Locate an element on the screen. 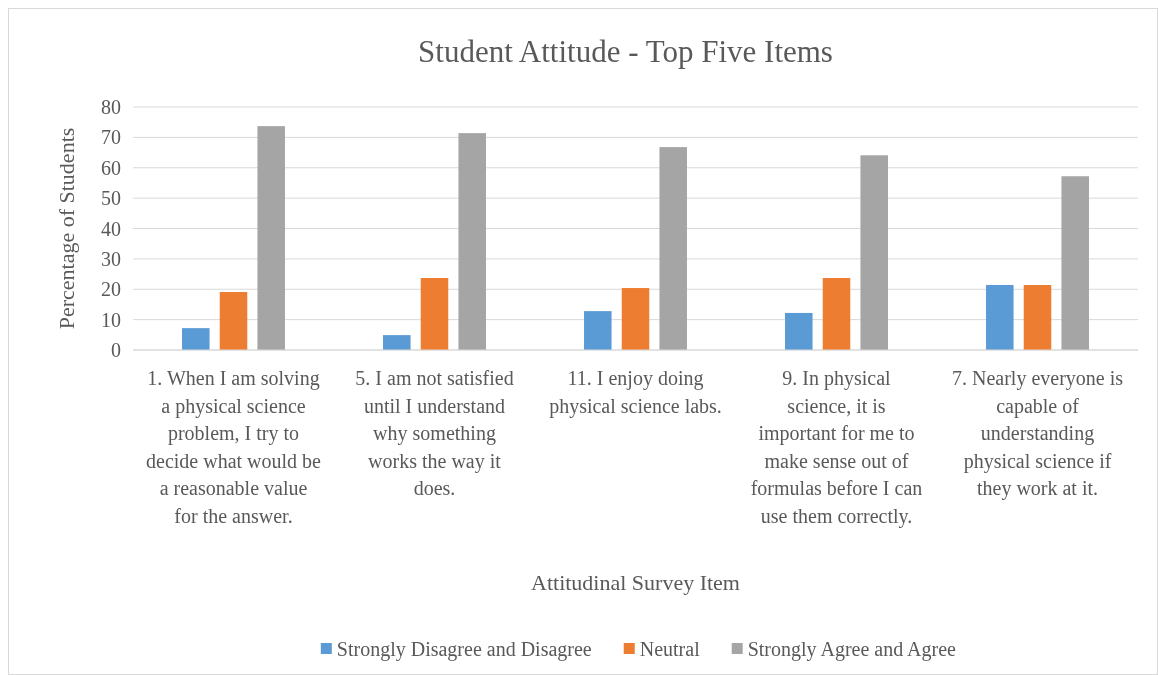 The width and height of the screenshot is (1158, 675). chart-title: Student Attitude - Top Five Items is located at coordinates (625, 51).